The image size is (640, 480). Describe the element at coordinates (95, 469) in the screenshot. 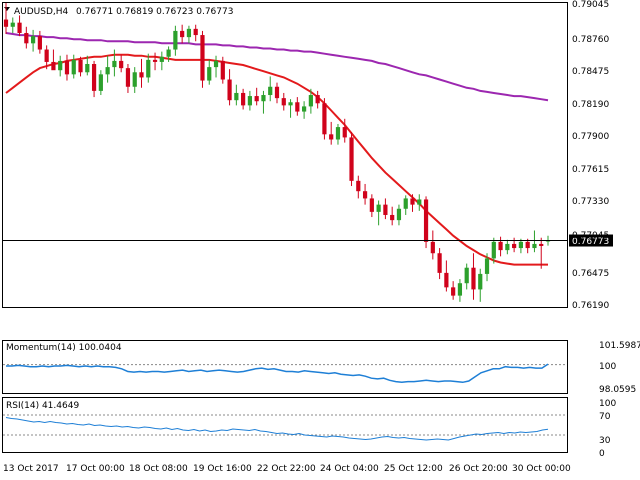

I see `time-axis-label: 17 Oct 00:00` at that location.